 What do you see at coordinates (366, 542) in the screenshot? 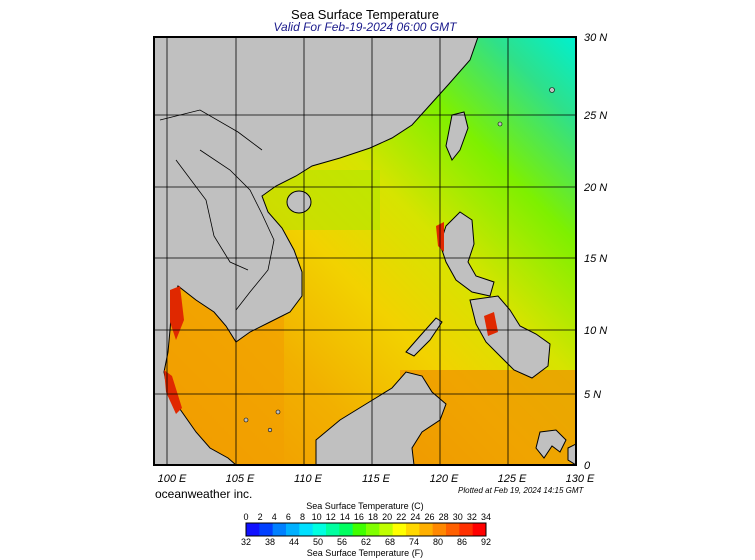
I see `legend-fahrenheit-label: 62` at bounding box center [366, 542].